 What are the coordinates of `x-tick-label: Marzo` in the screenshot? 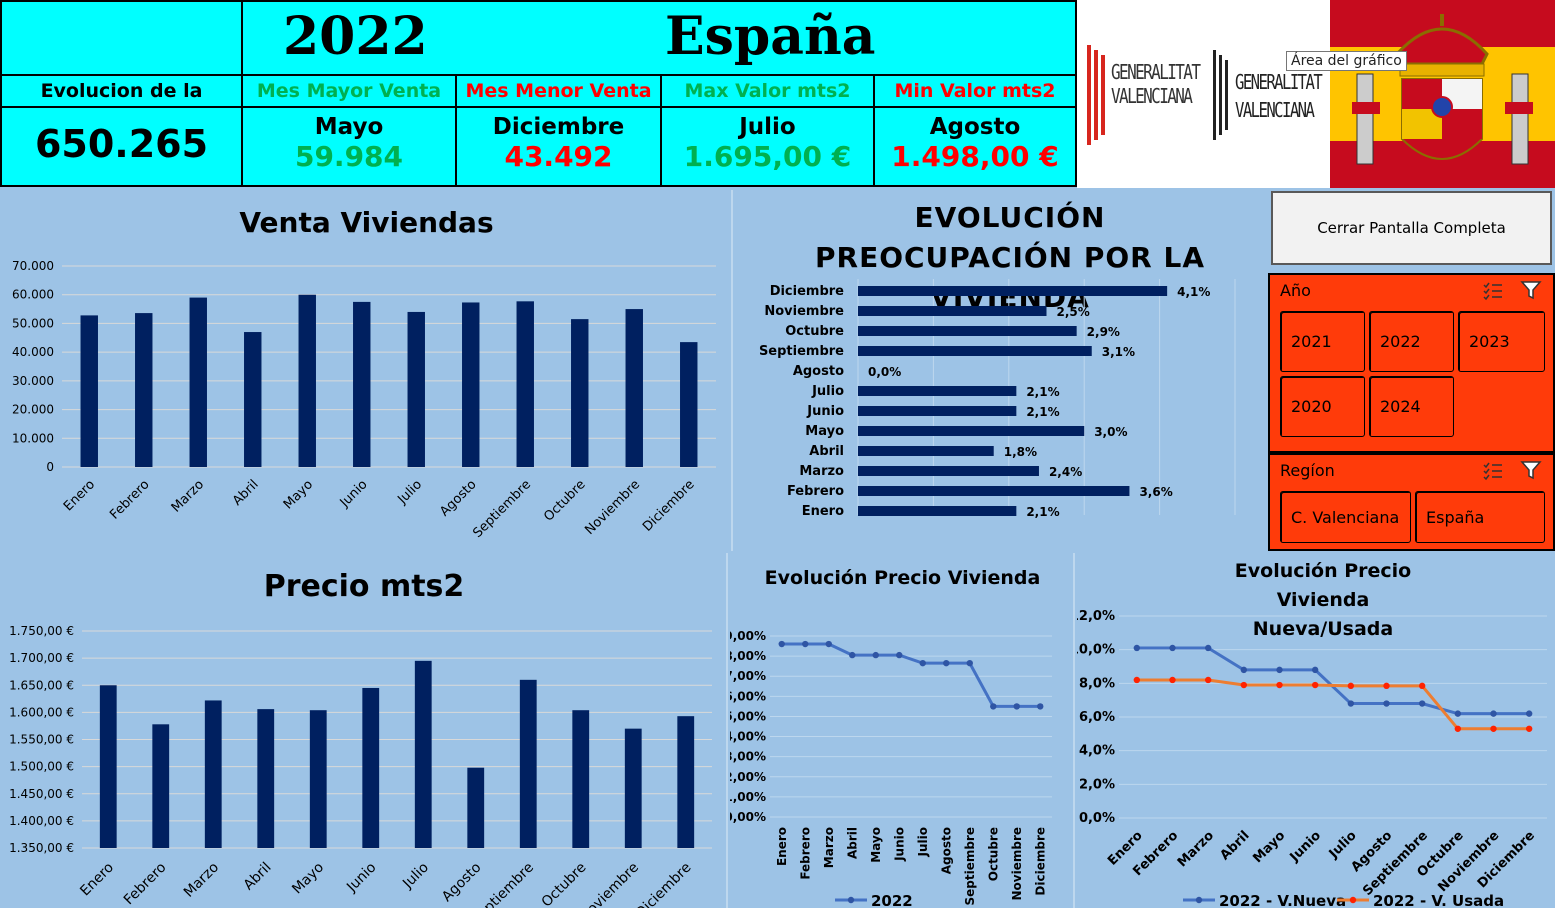 It's located at (188, 496).